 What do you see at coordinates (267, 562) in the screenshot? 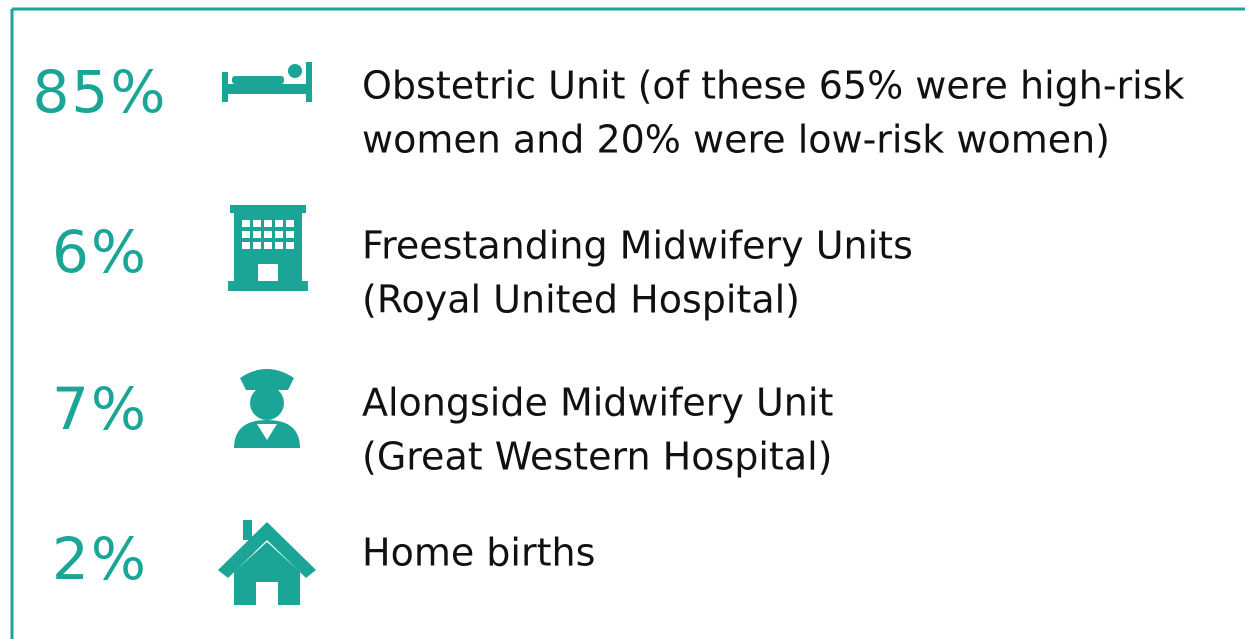
I see `house-icon` at bounding box center [267, 562].